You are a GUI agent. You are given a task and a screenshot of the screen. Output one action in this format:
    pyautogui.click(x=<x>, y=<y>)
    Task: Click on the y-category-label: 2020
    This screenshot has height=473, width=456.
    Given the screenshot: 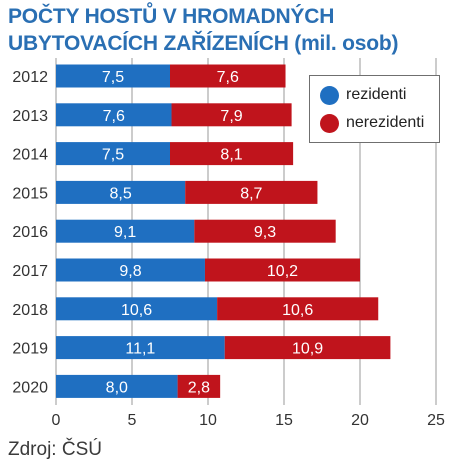 What is the action you would take?
    pyautogui.click(x=30, y=387)
    